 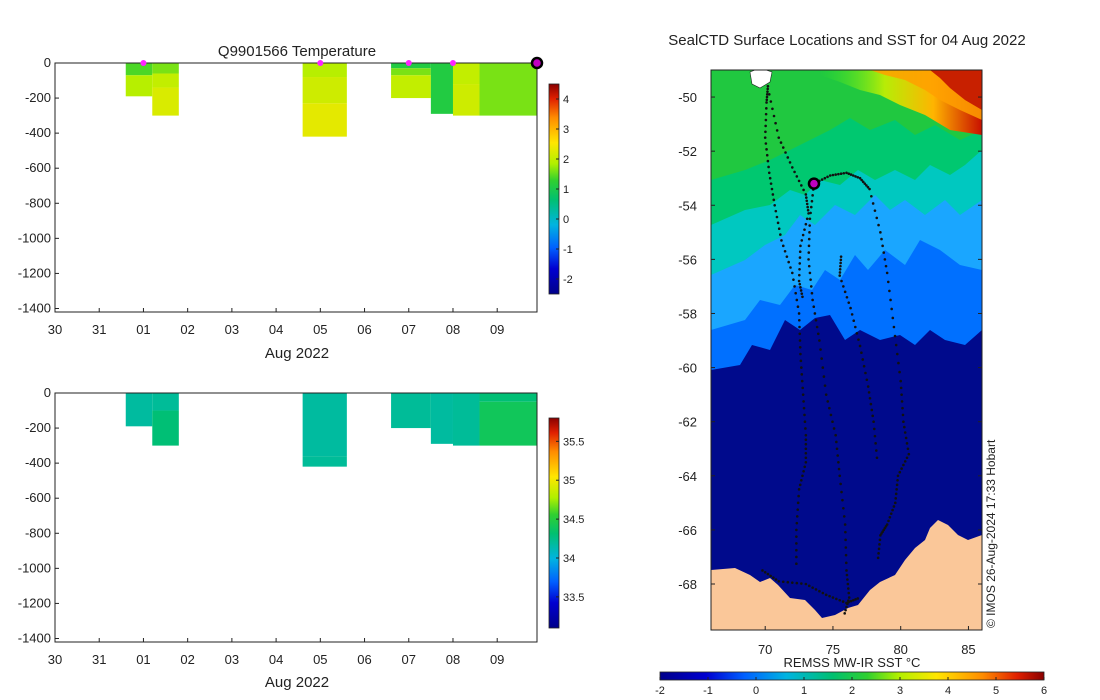 I want to click on salinity-xtick-label: 04, so click(x=276, y=659).